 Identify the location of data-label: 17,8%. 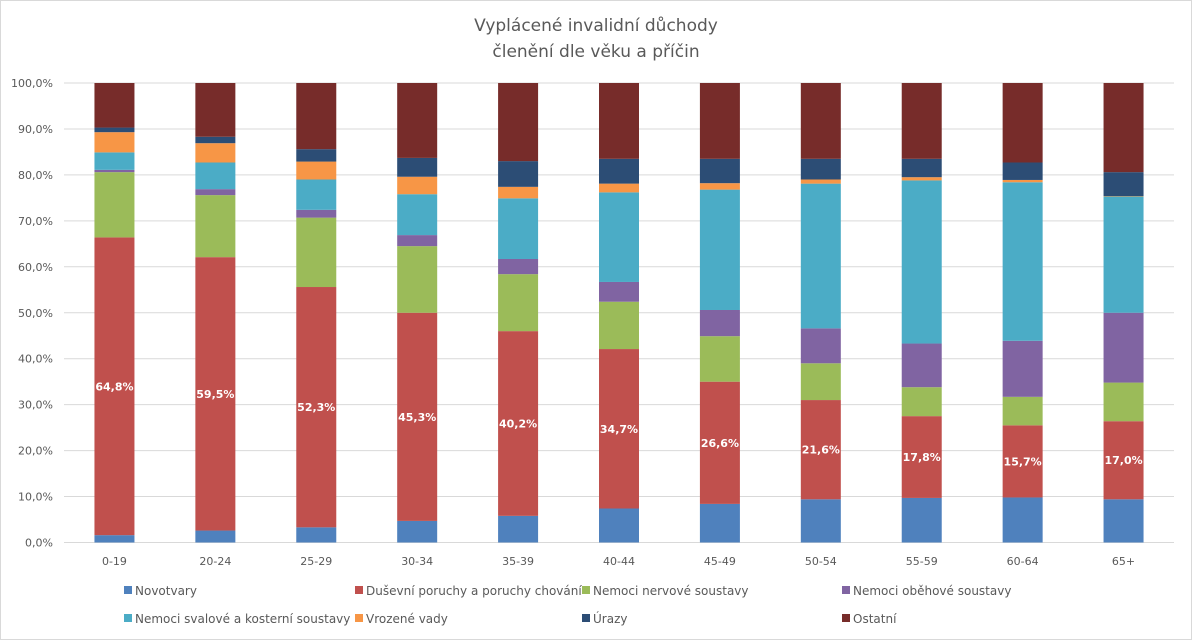
(922, 457).